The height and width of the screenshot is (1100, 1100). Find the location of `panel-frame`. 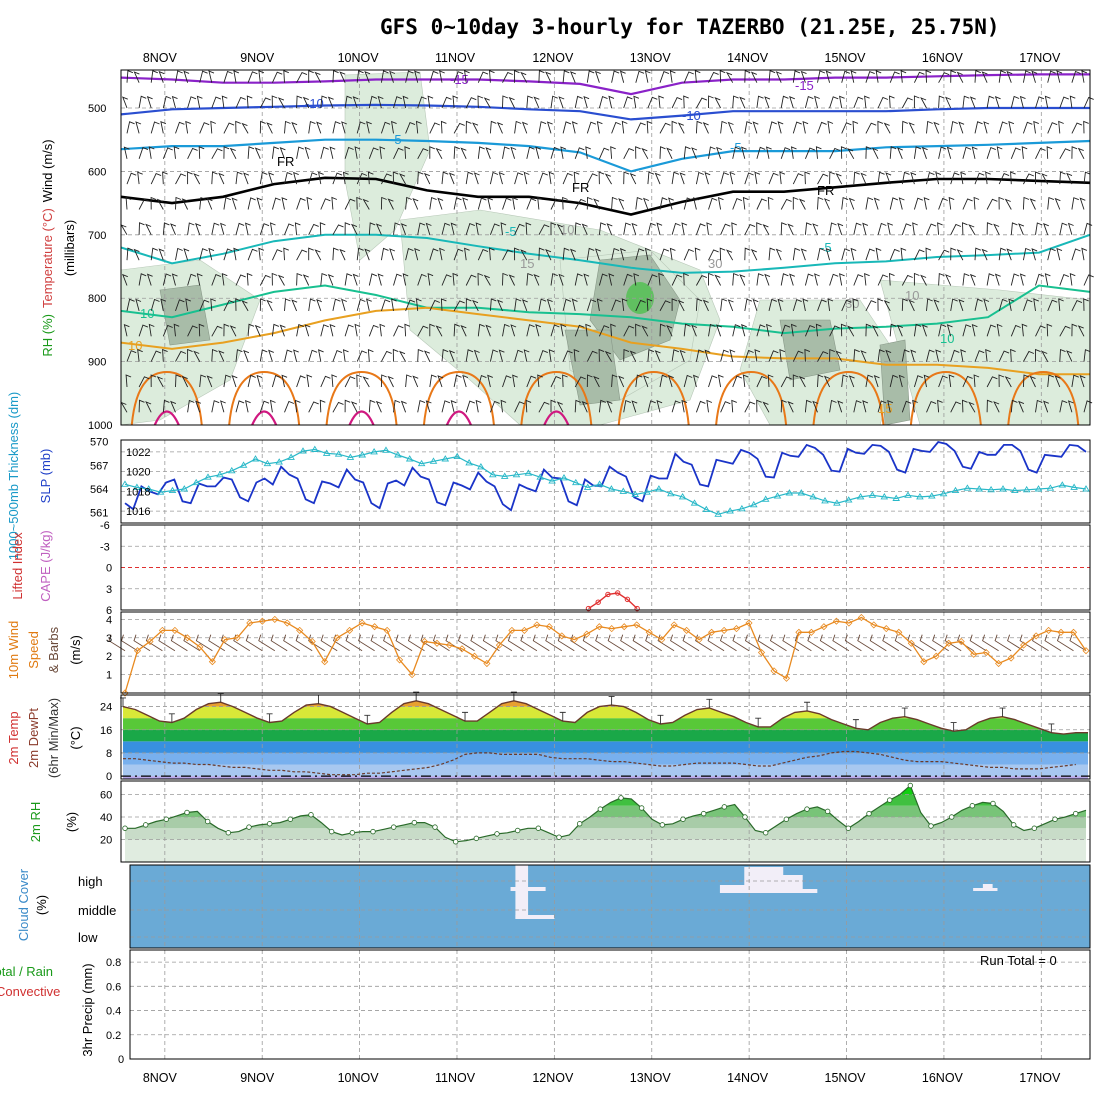

panel-frame is located at coordinates (610, 1004).